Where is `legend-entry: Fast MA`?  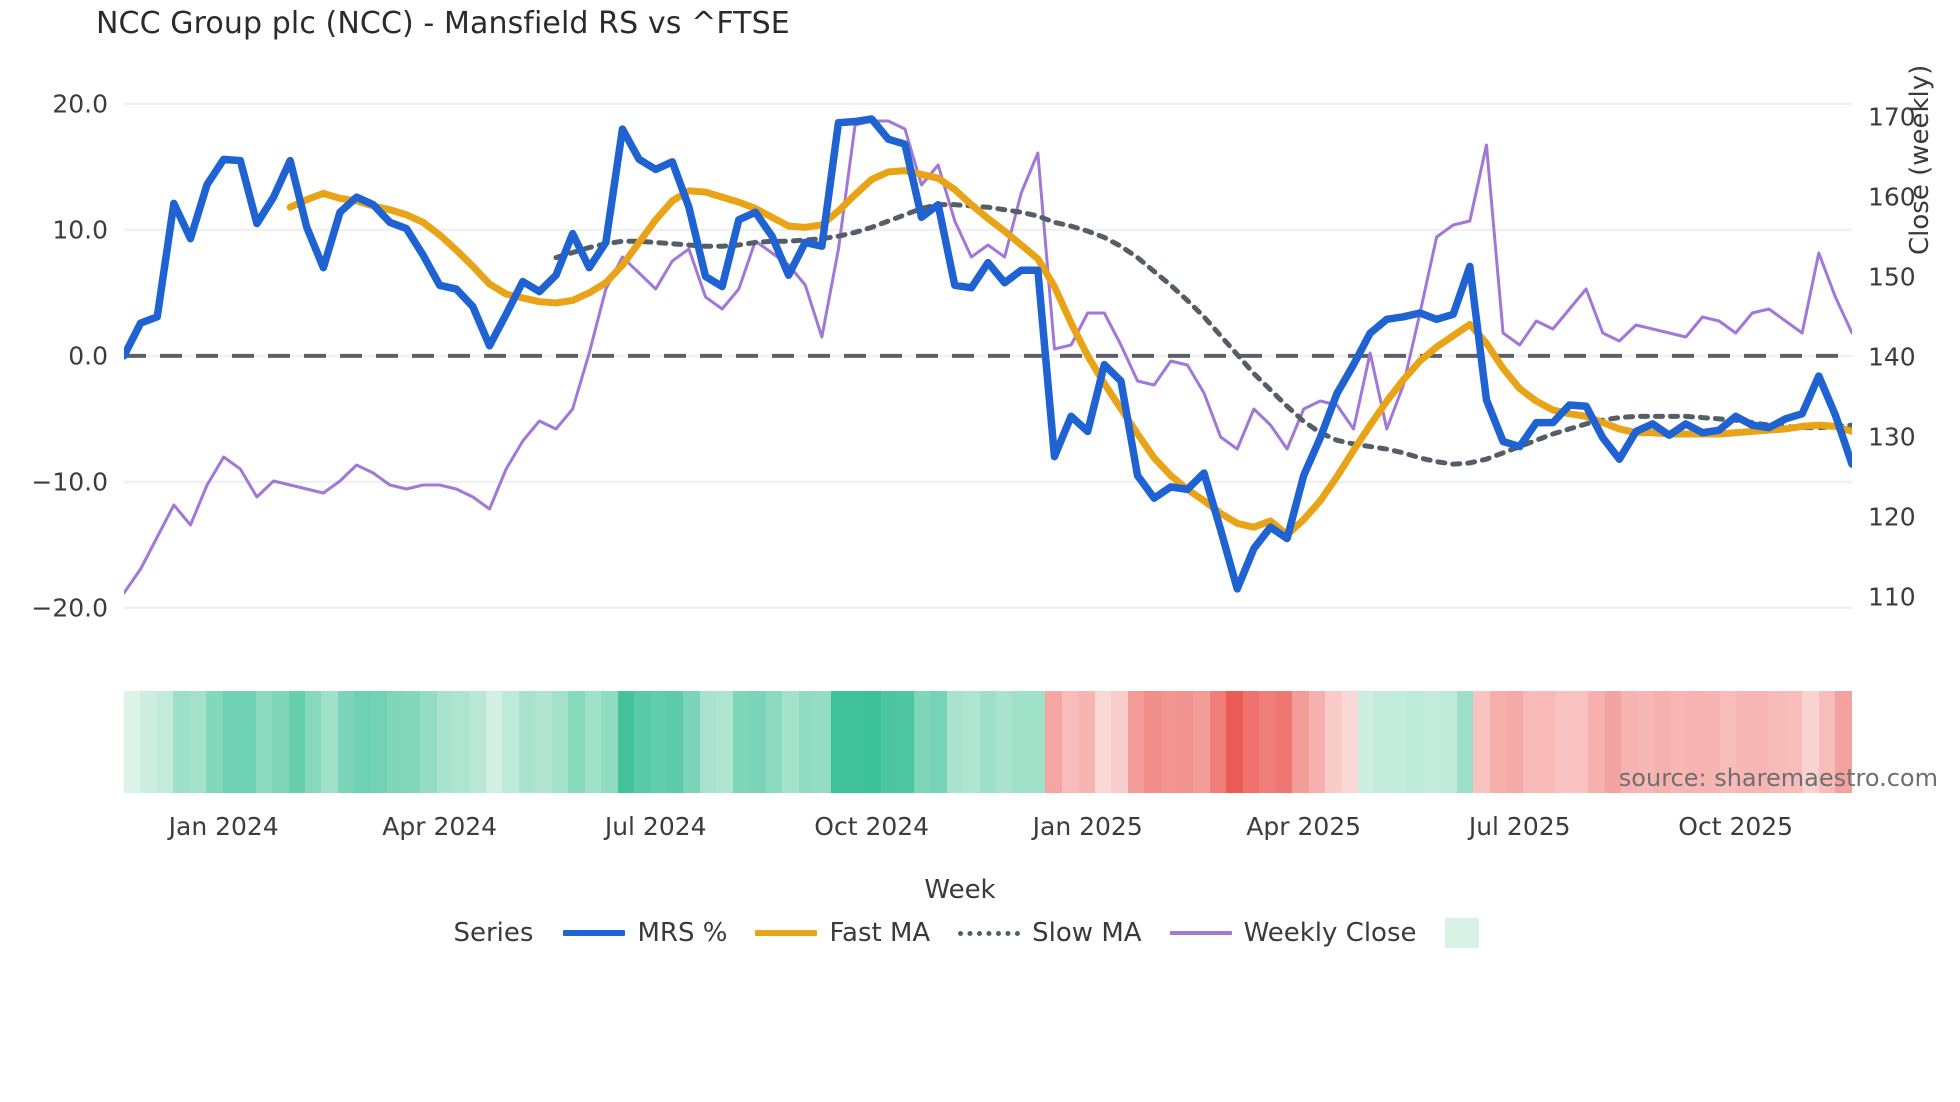 legend-entry: Fast MA is located at coordinates (842, 933).